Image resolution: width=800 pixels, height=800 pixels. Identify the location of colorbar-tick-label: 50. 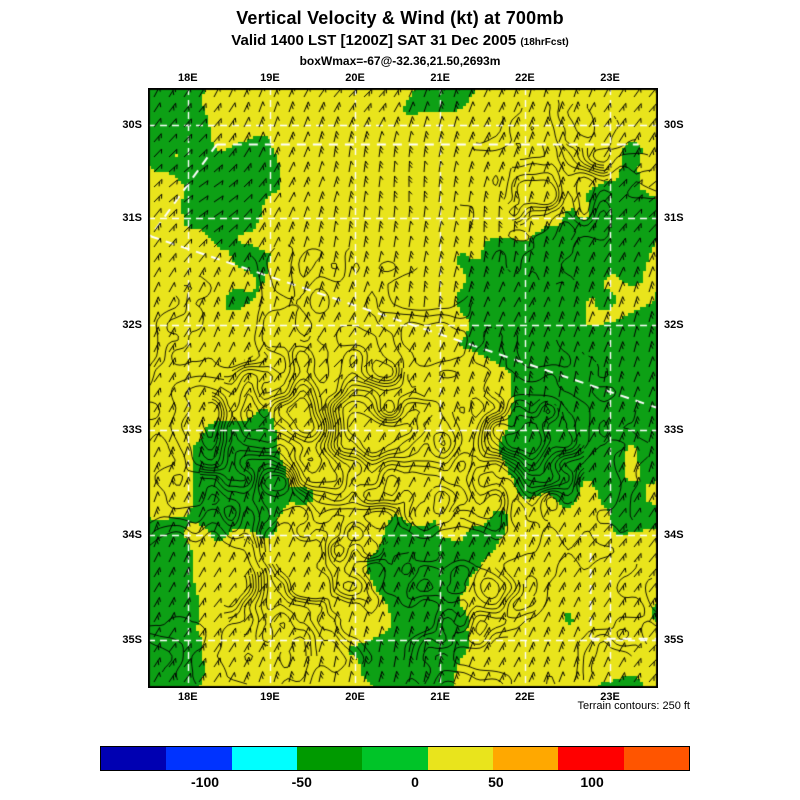
(496, 782).